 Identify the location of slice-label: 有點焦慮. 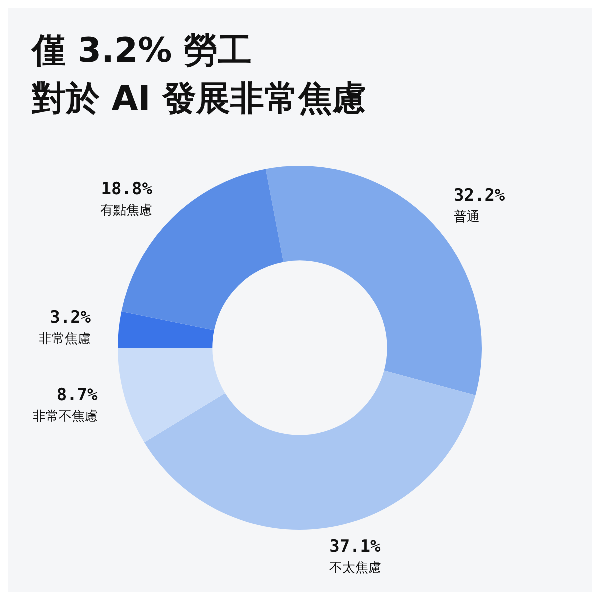
(126, 211).